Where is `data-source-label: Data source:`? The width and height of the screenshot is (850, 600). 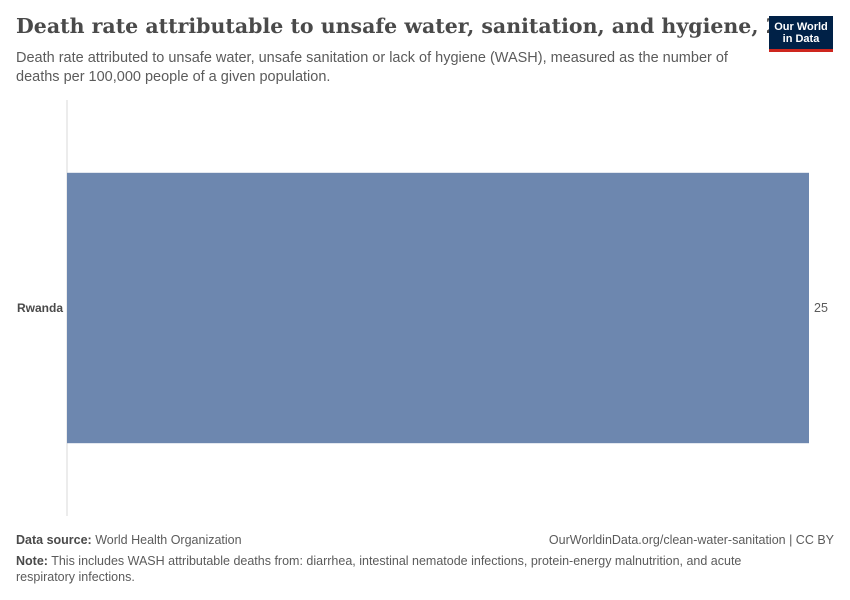
data-source-label: Data source: is located at coordinates (54, 540).